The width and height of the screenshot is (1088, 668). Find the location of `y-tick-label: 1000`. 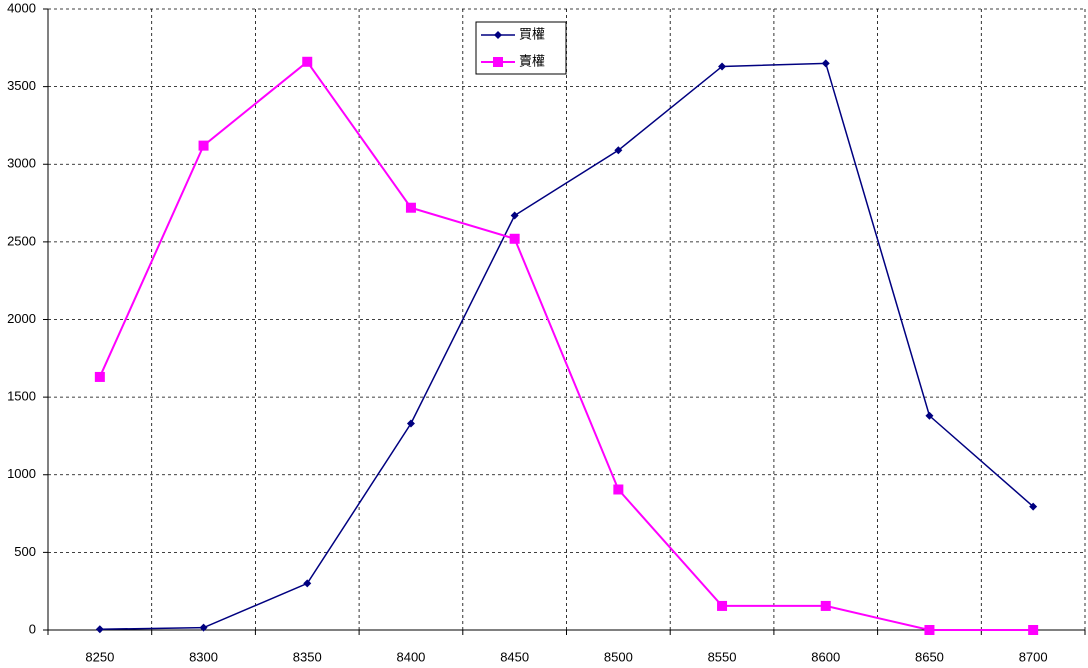

y-tick-label: 1000 is located at coordinates (21, 473).